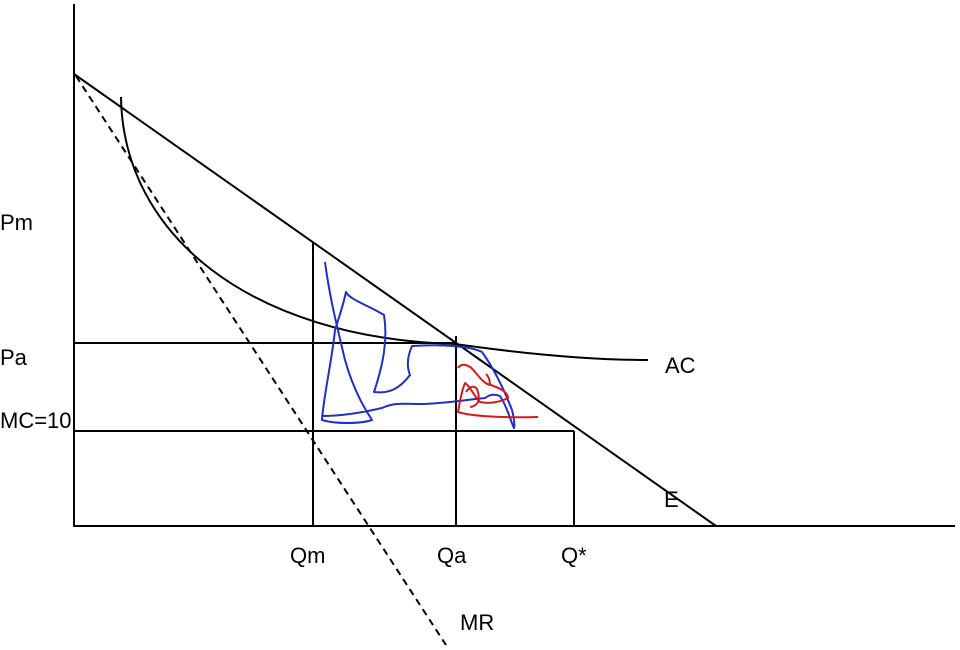  Describe the element at coordinates (14, 357) in the screenshot. I see `y-tick-pa: Pa` at that location.